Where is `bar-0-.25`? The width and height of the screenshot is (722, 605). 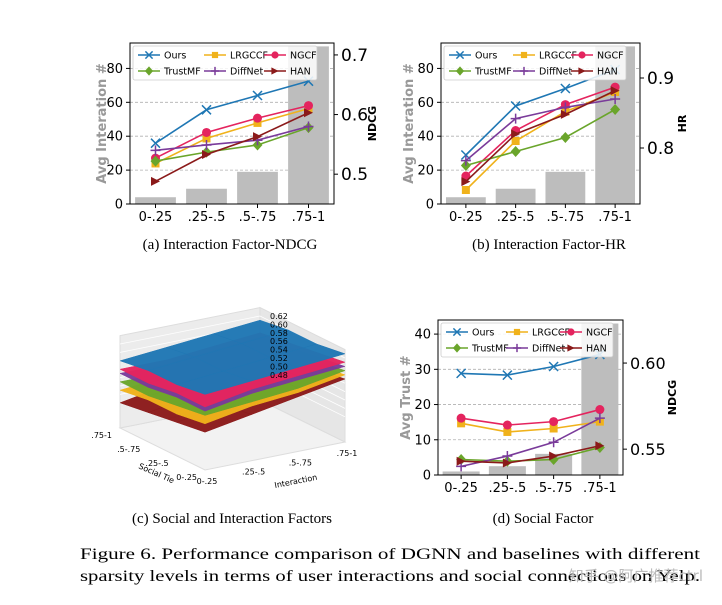 bar-0-.25 is located at coordinates (461, 473).